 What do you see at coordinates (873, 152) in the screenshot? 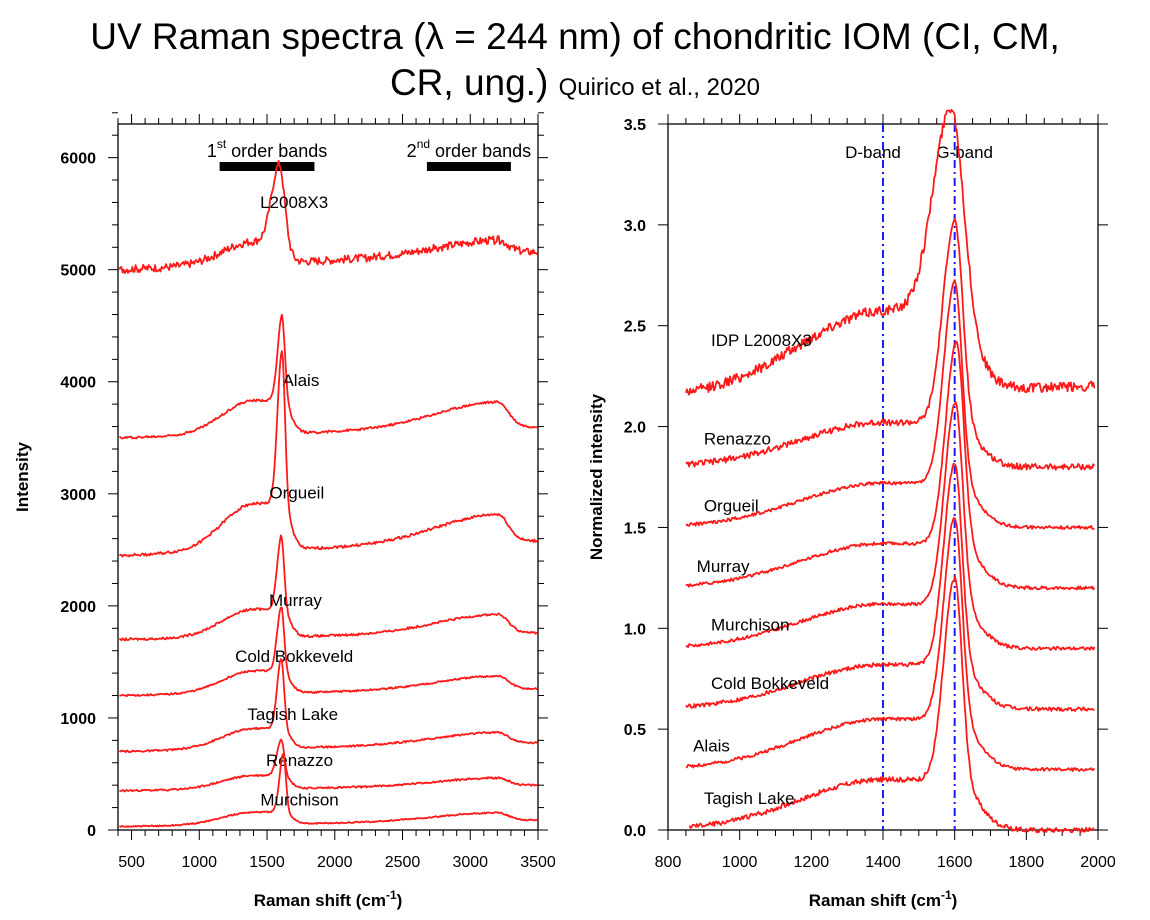
I see `band-label: D-band` at bounding box center [873, 152].